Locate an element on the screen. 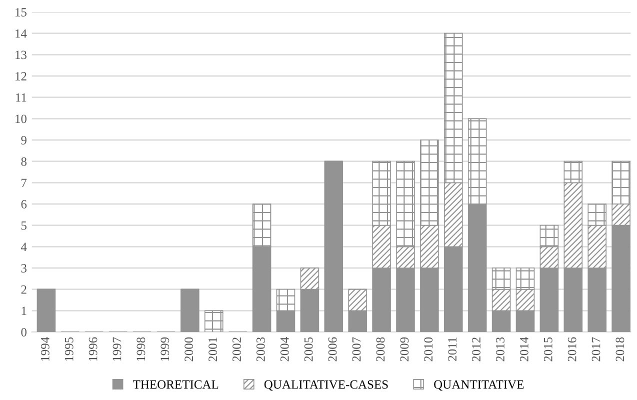 Image resolution: width=637 pixels, height=400 pixels. y-tick-label: 15 is located at coordinates (21, 12).